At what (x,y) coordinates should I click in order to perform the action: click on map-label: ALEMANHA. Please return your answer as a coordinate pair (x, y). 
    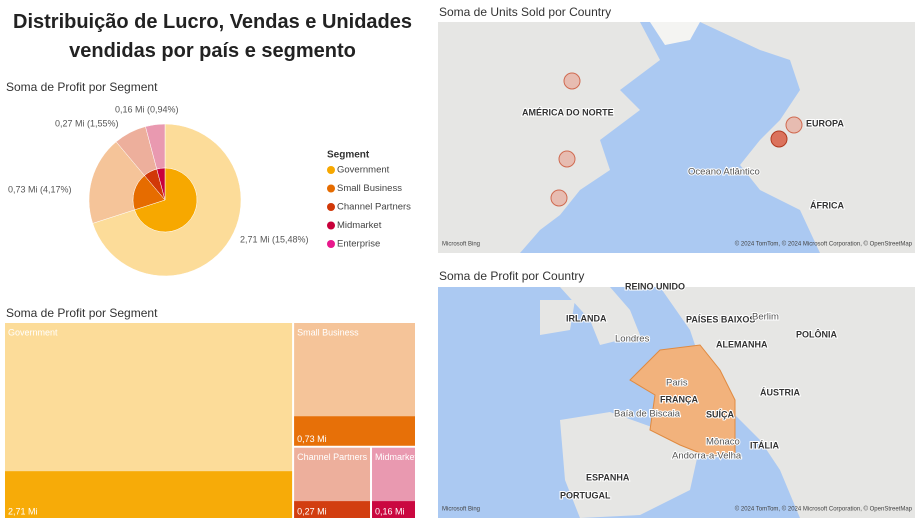
    Looking at the image, I should click on (742, 344).